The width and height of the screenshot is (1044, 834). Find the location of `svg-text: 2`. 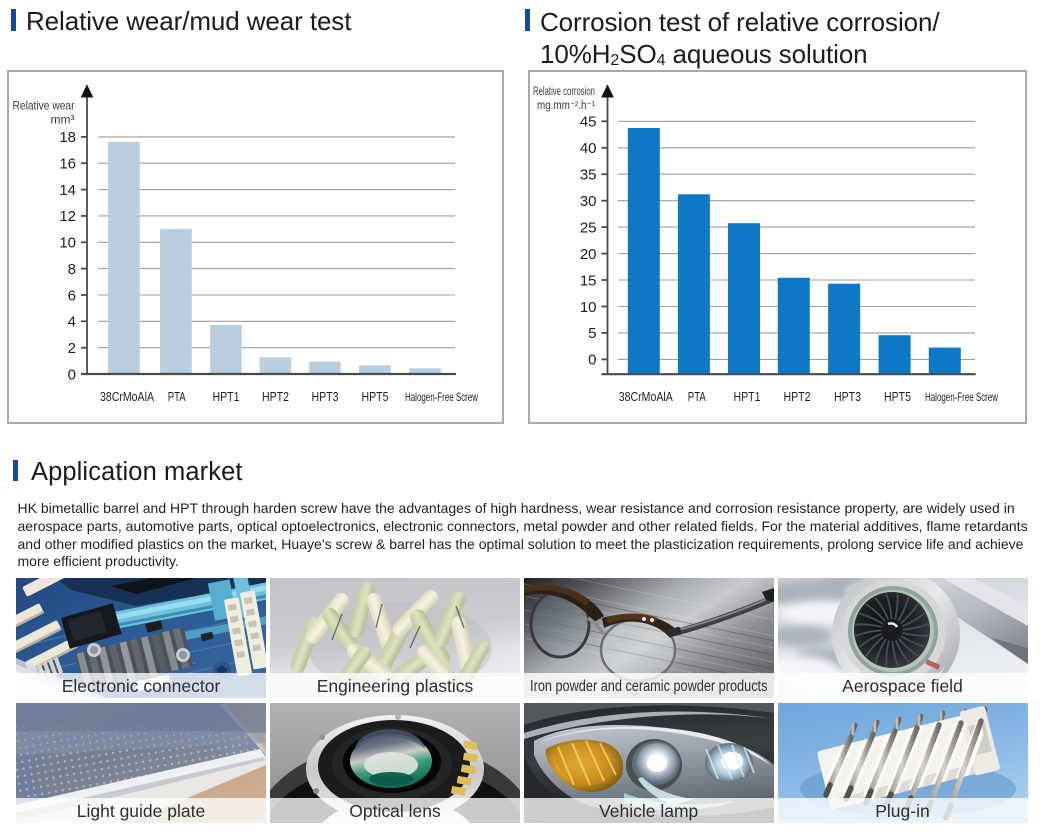

svg-text: 2 is located at coordinates (72, 348).